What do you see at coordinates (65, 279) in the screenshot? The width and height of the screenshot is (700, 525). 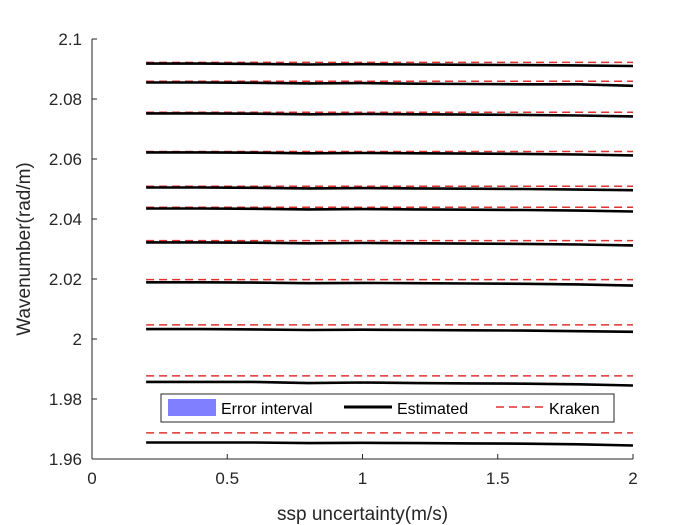 I see `y-tick-label: 2.02` at bounding box center [65, 279].